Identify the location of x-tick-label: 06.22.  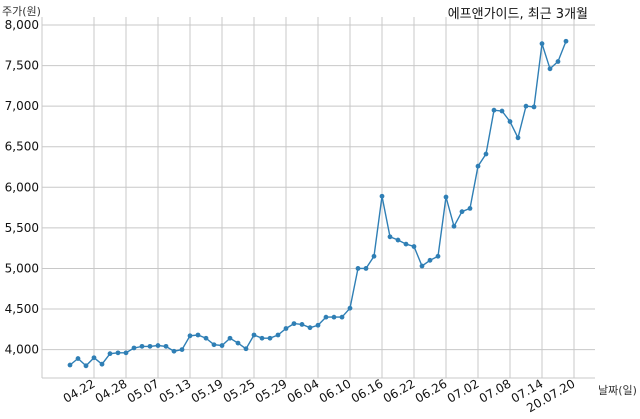
(399, 390).